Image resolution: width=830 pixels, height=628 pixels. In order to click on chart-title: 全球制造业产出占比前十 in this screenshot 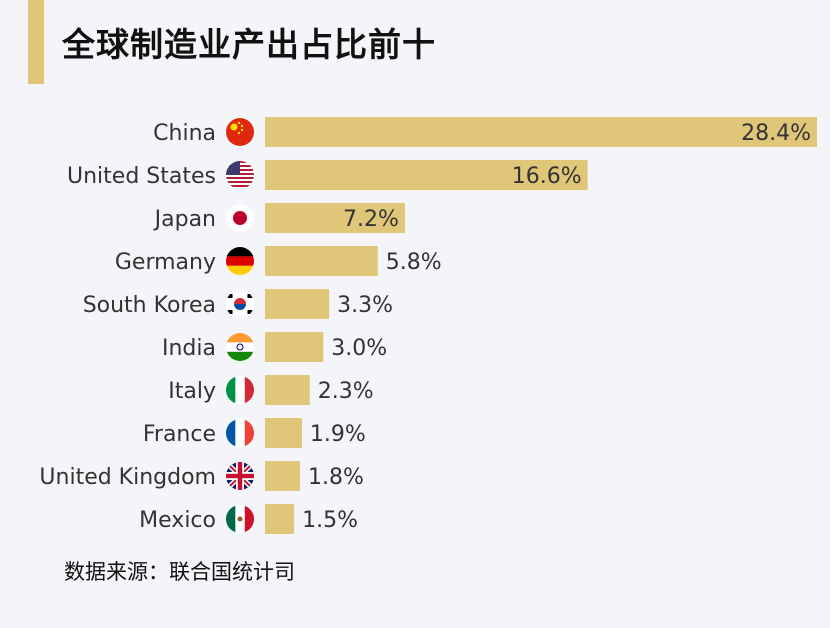, I will do `click(249, 44)`.